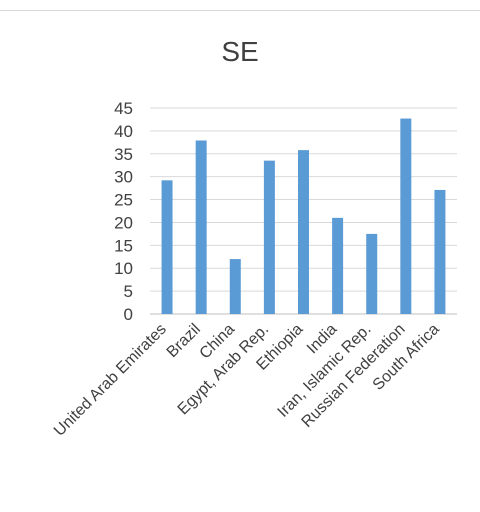 Image resolution: width=480 pixels, height=512 pixels. Describe the element at coordinates (123, 177) in the screenshot. I see `y-tick-label: 30` at that location.